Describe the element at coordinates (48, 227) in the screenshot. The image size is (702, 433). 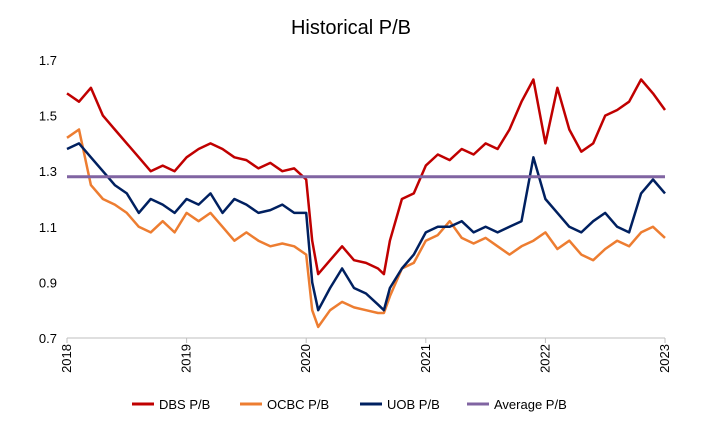
I see `y-tick-label: 1.1` at that location.